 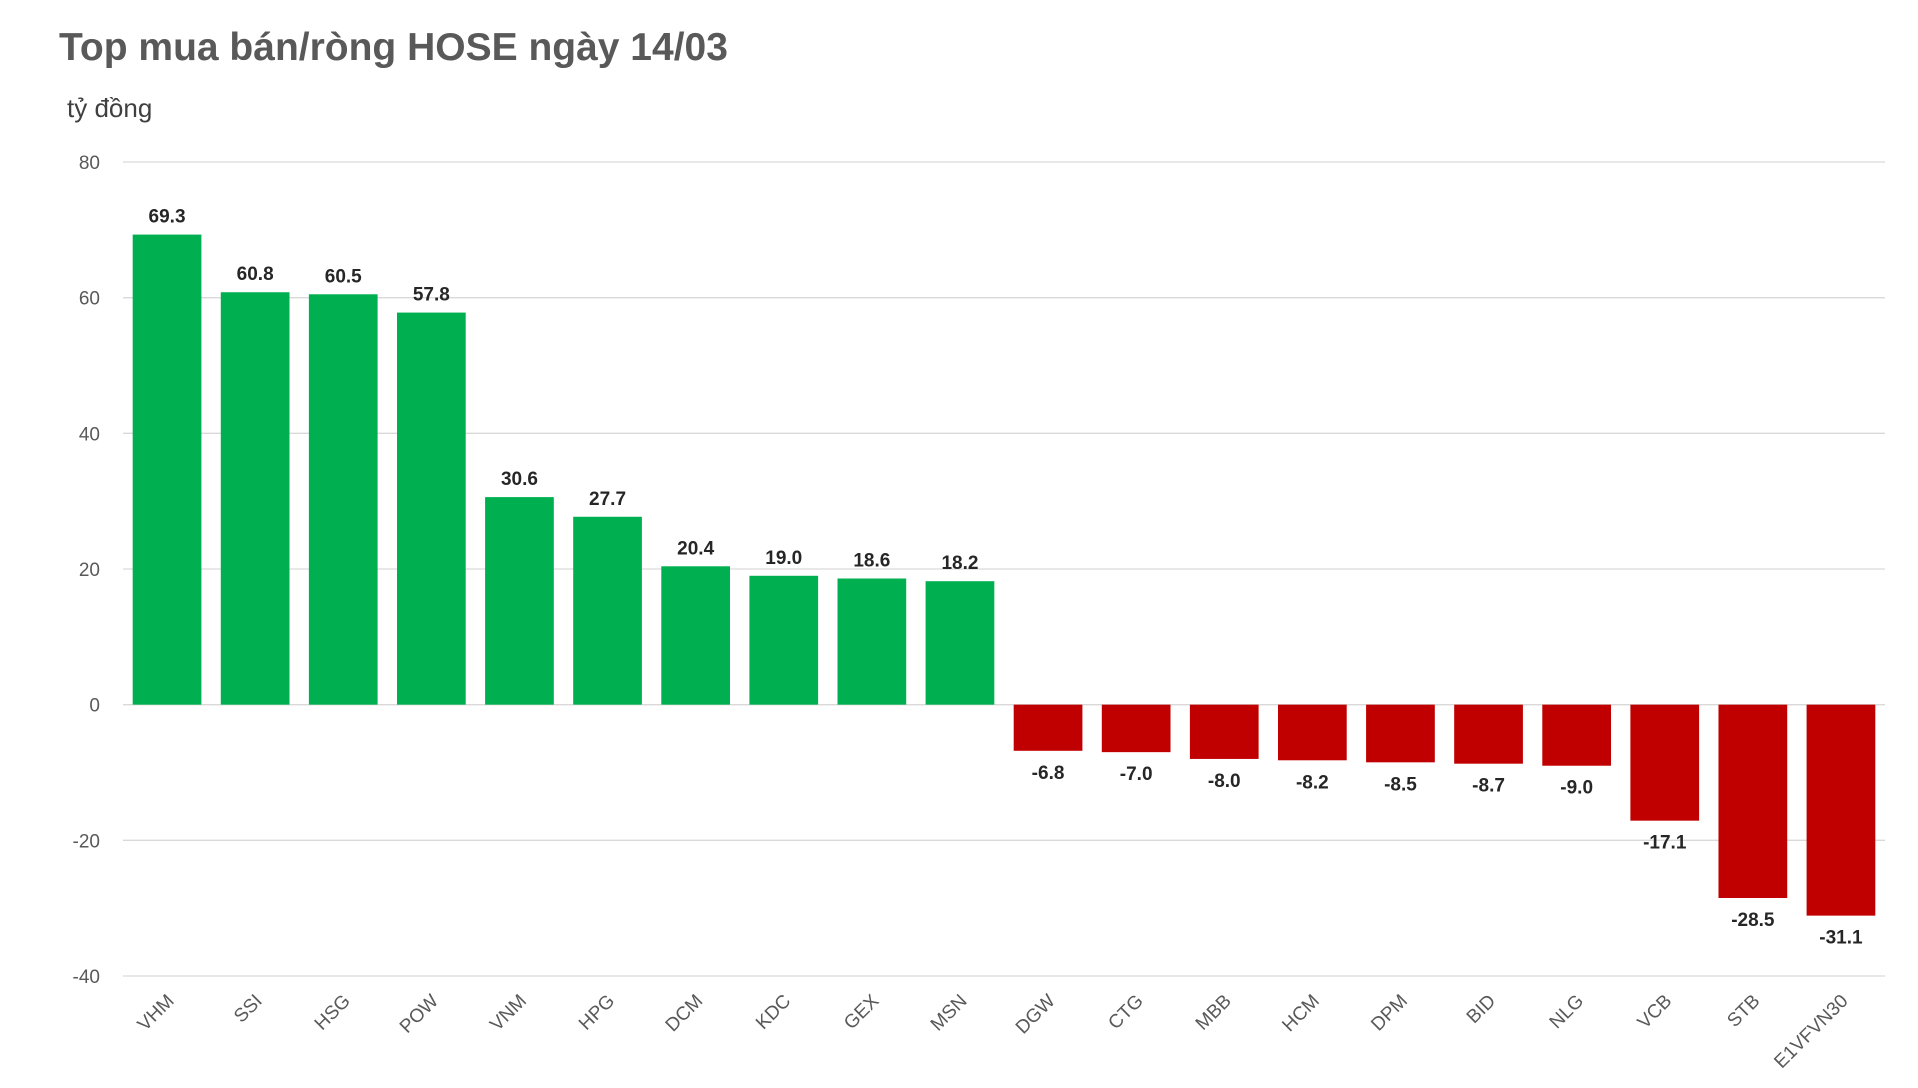 I want to click on data-label: 57.8, so click(x=431, y=295).